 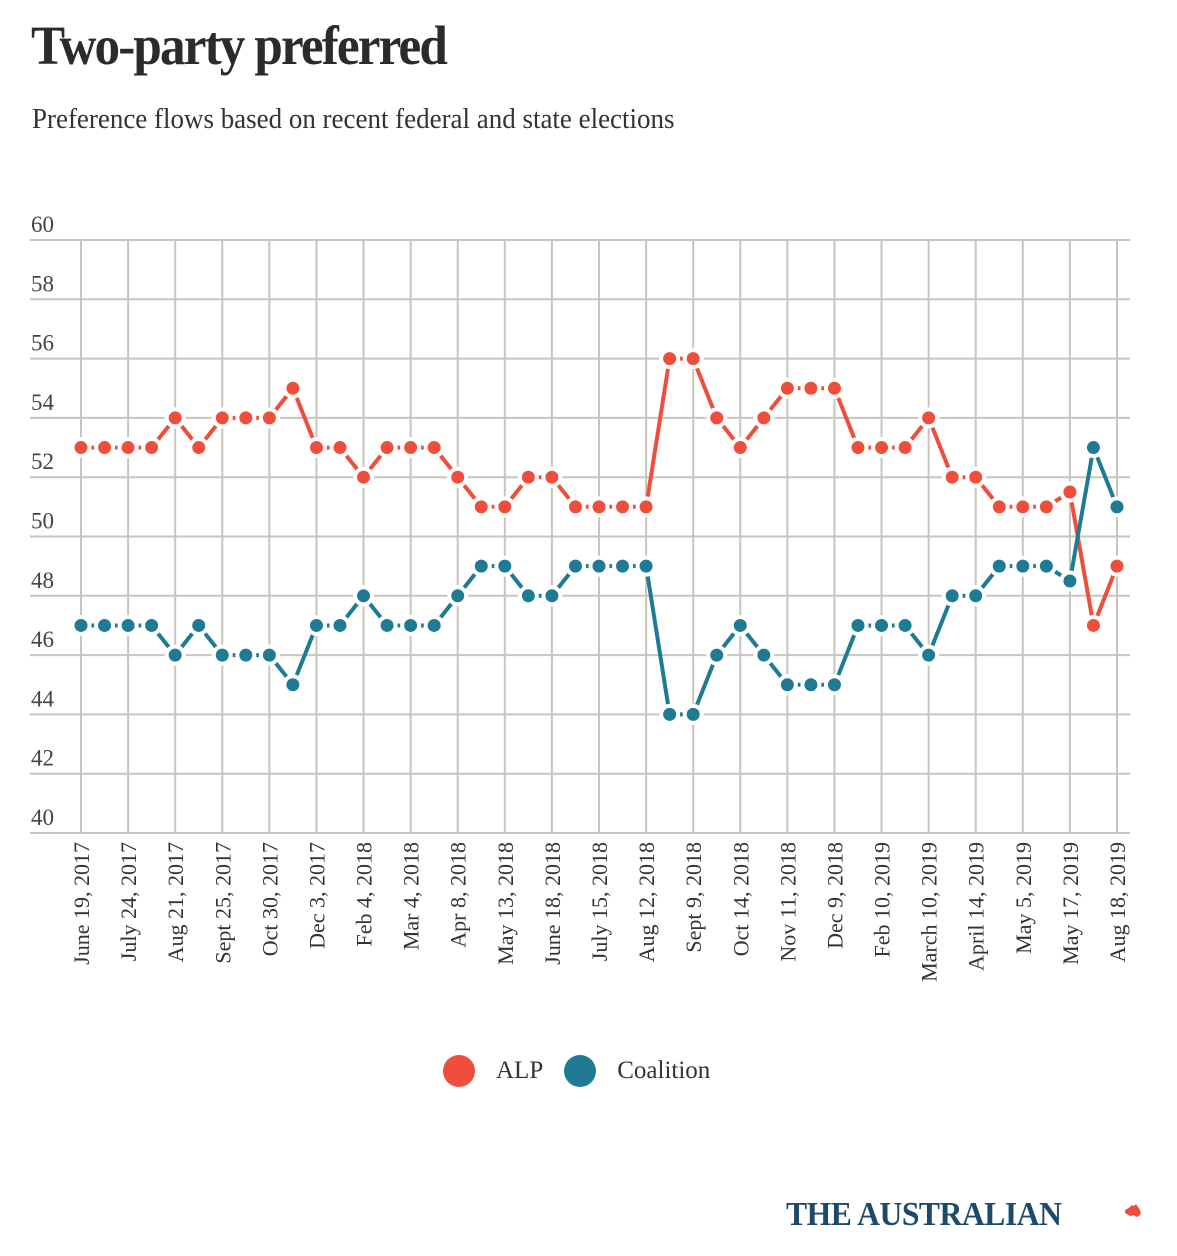 I want to click on x-tick-label: Nov 11, 2018, so click(x=787, y=902).